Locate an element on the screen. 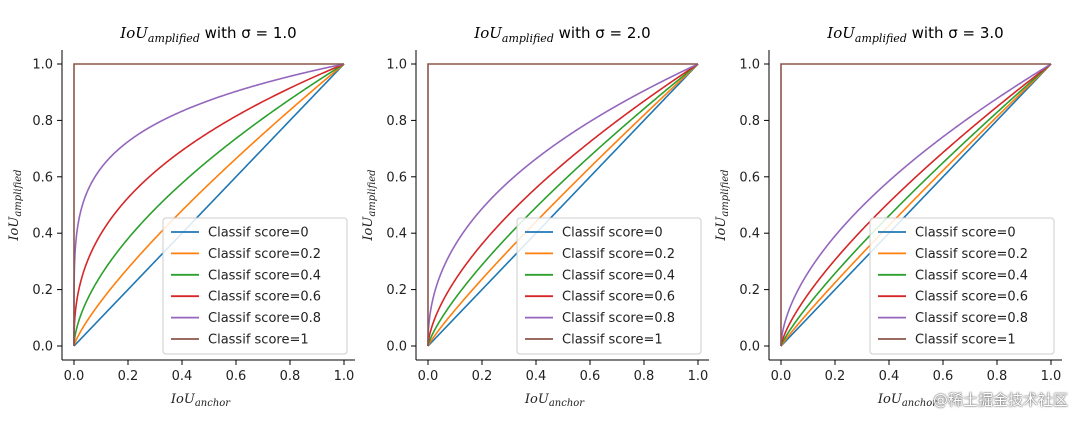 The height and width of the screenshot is (422, 1080). chart-title: IoUamplified with σ = 1.0 is located at coordinates (207, 34).